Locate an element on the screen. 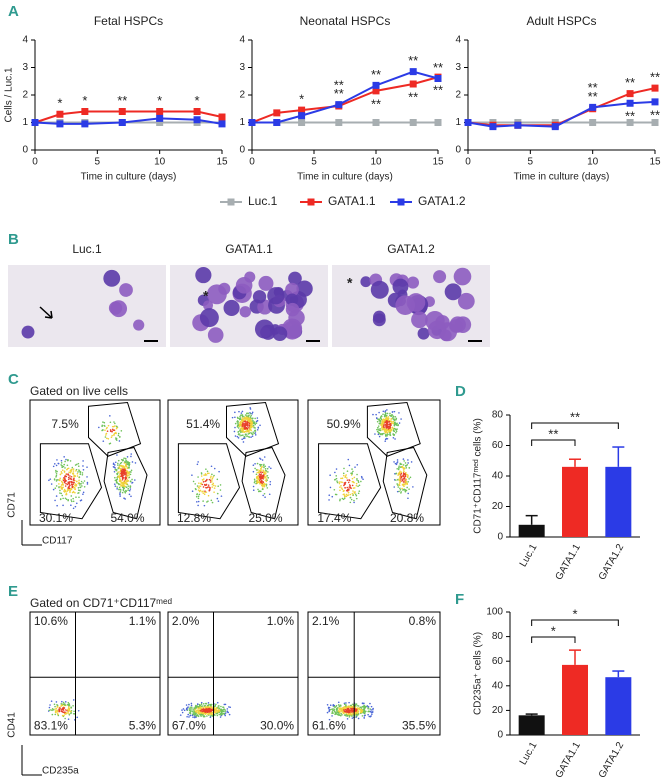 The image size is (671, 780). quadrant-percent: 61.6% is located at coordinates (329, 726).